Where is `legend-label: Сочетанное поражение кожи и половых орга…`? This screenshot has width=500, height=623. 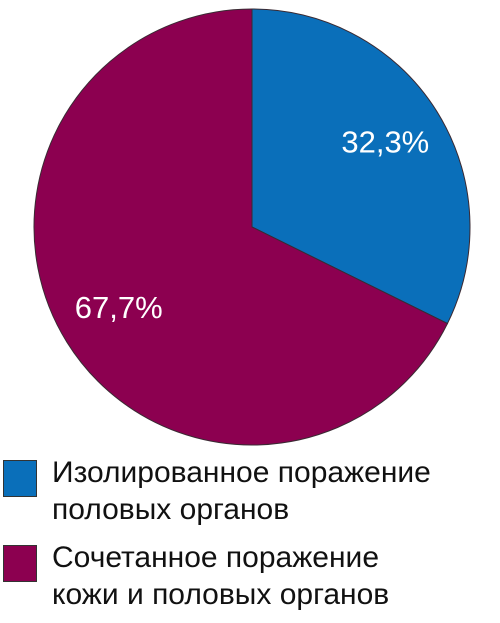 legend-label: Сочетанное поражение кожи и половых орга… is located at coordinates (221, 576).